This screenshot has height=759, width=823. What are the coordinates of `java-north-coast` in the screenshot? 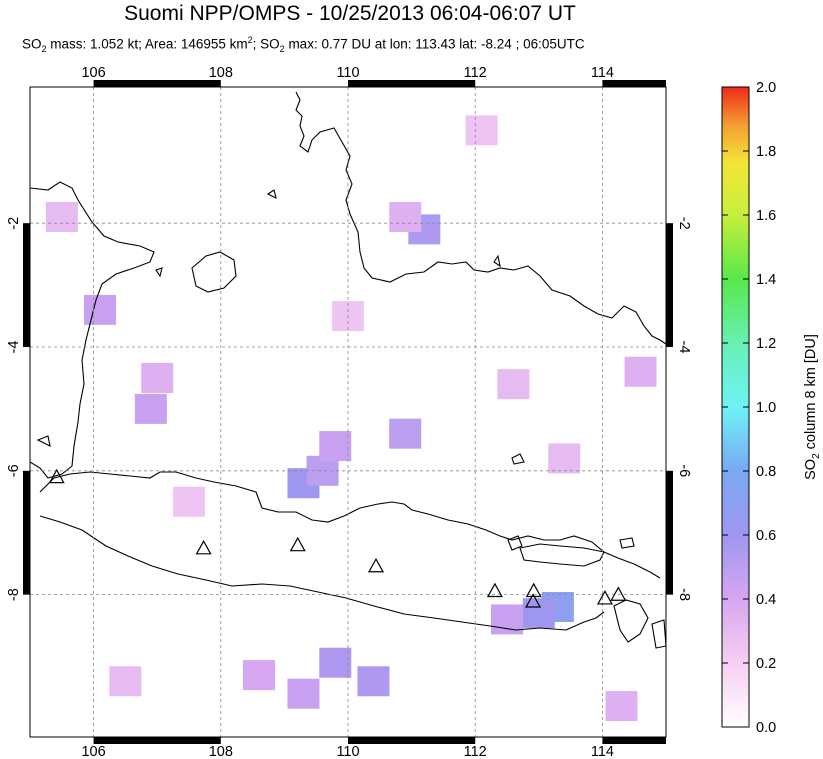 It's located at (350, 525).